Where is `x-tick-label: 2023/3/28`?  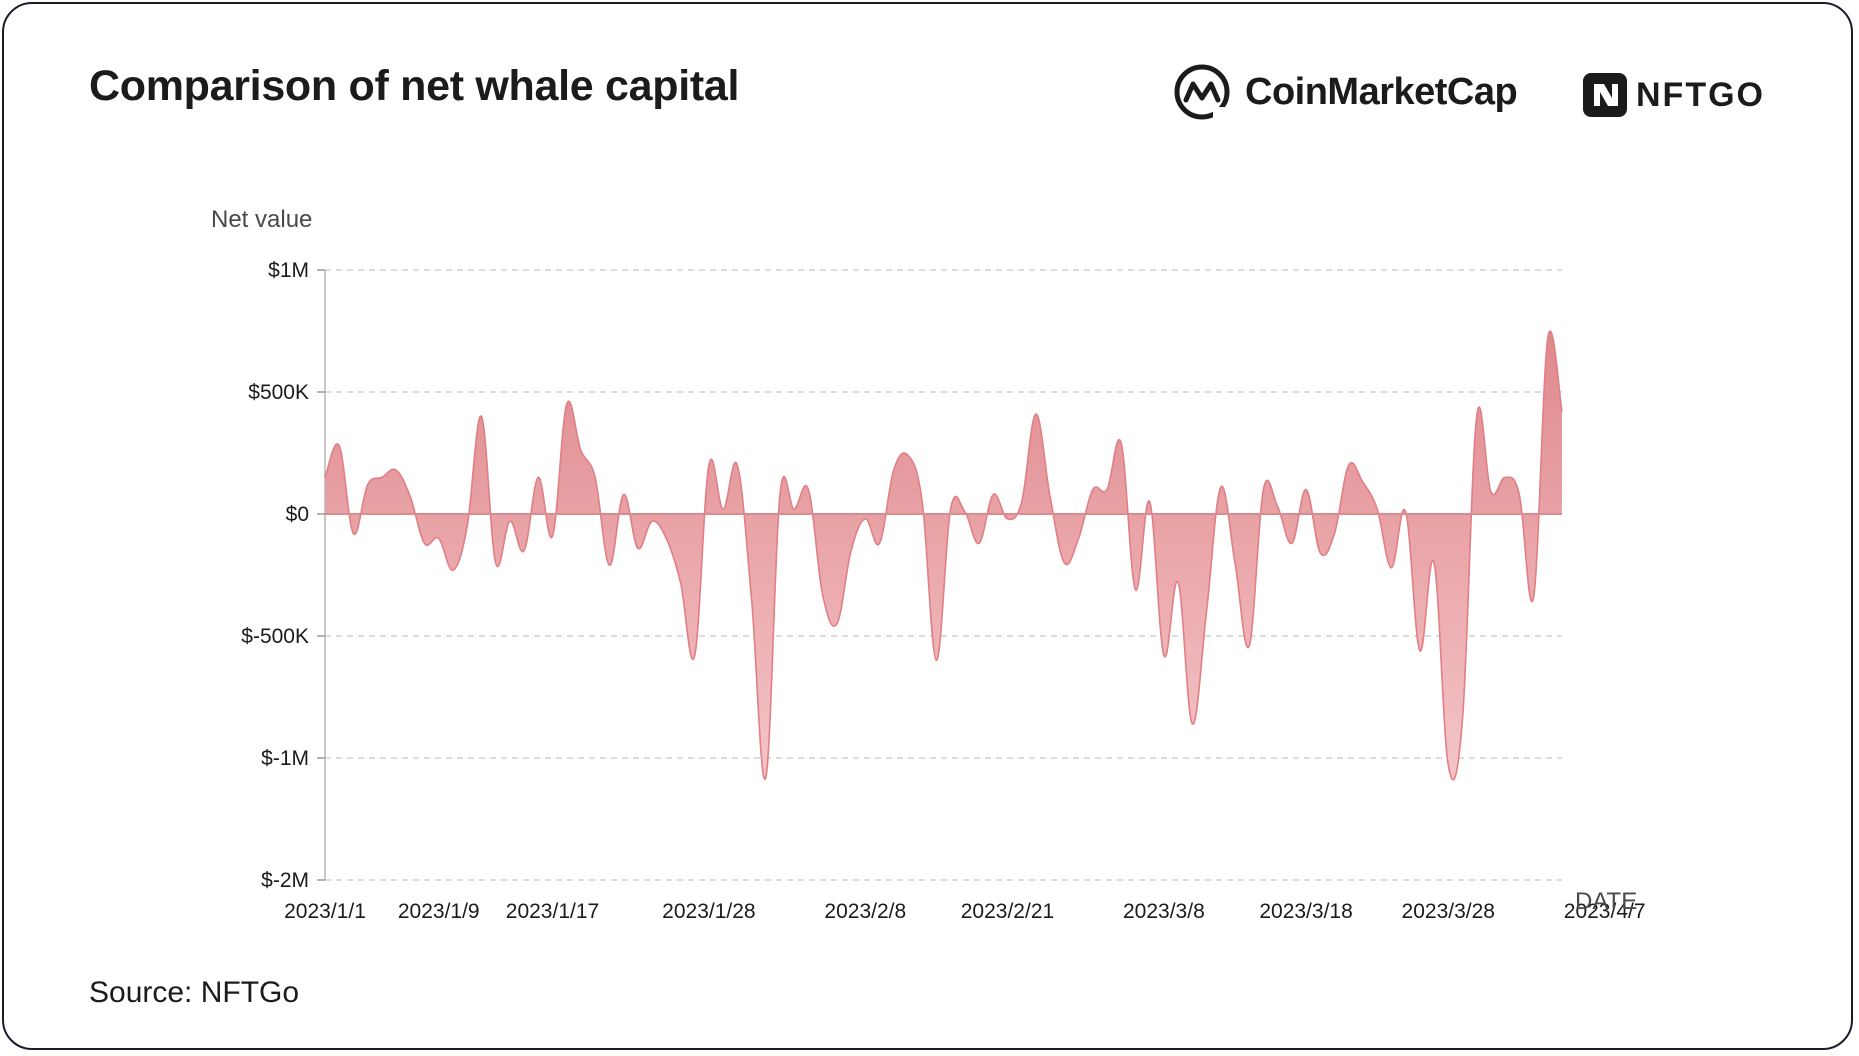 x-tick-label: 2023/3/28 is located at coordinates (1448, 911).